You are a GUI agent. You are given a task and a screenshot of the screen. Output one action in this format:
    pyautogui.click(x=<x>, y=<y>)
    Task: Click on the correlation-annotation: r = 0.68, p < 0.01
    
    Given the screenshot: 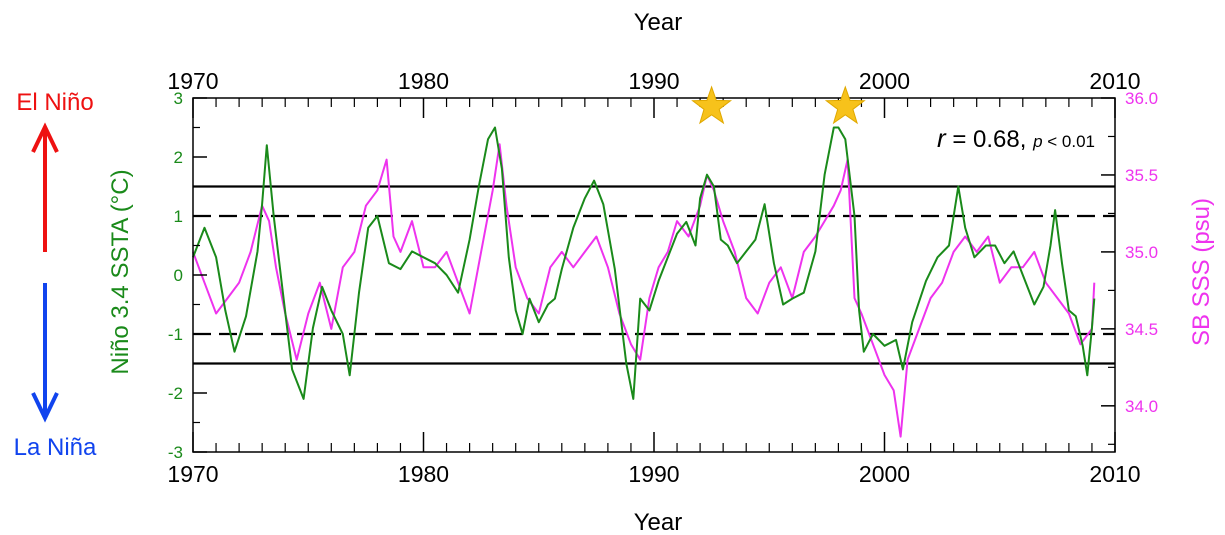 What is the action you would take?
    pyautogui.click(x=1016, y=138)
    